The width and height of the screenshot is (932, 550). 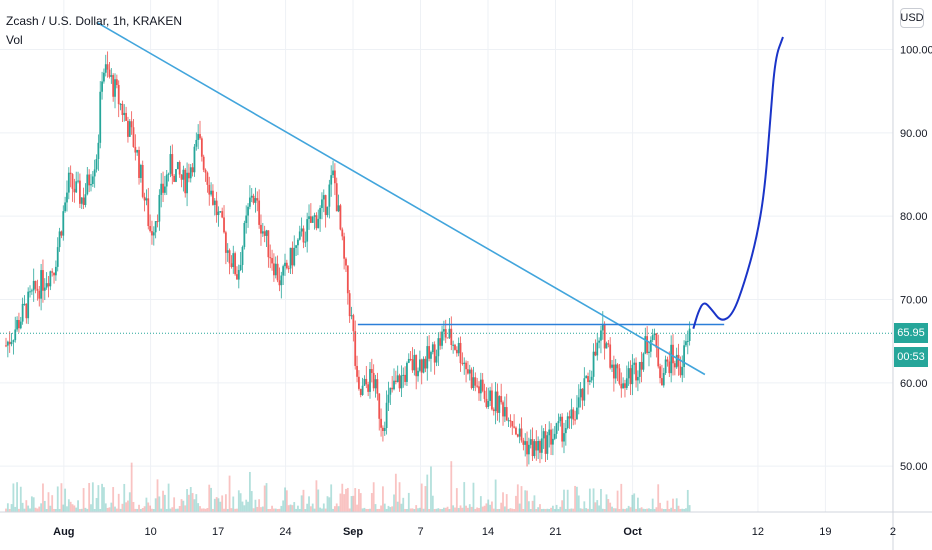 What do you see at coordinates (912, 18) in the screenshot?
I see `currency-button: USD` at bounding box center [912, 18].